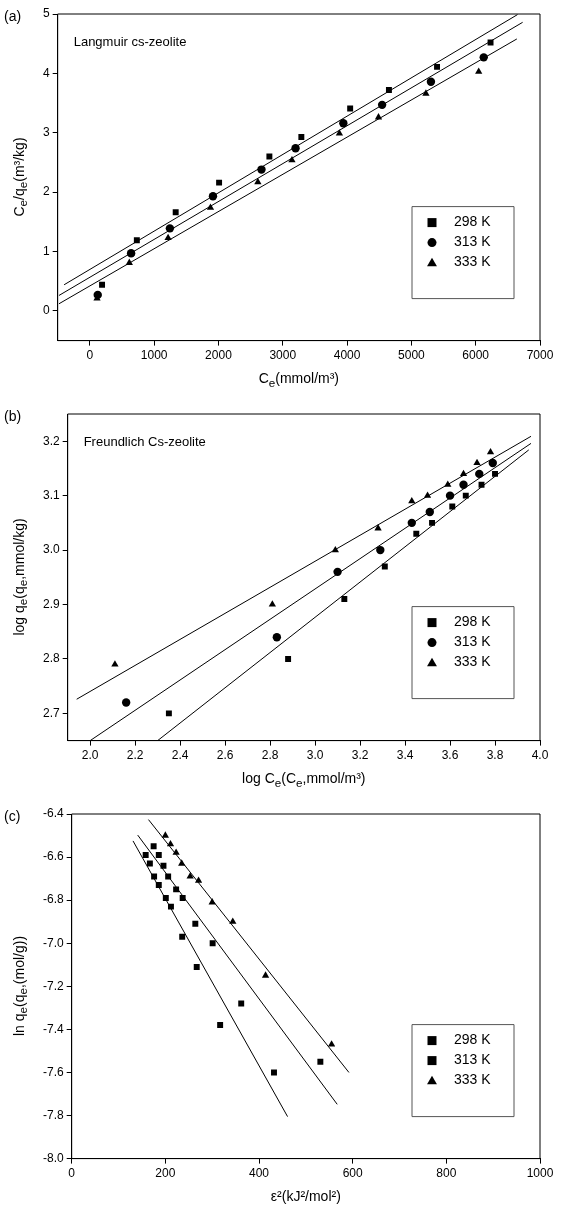 This screenshot has width=568, height=1218. What do you see at coordinates (347, 355) in the screenshot?
I see `x-tick-label: 4000` at bounding box center [347, 355].